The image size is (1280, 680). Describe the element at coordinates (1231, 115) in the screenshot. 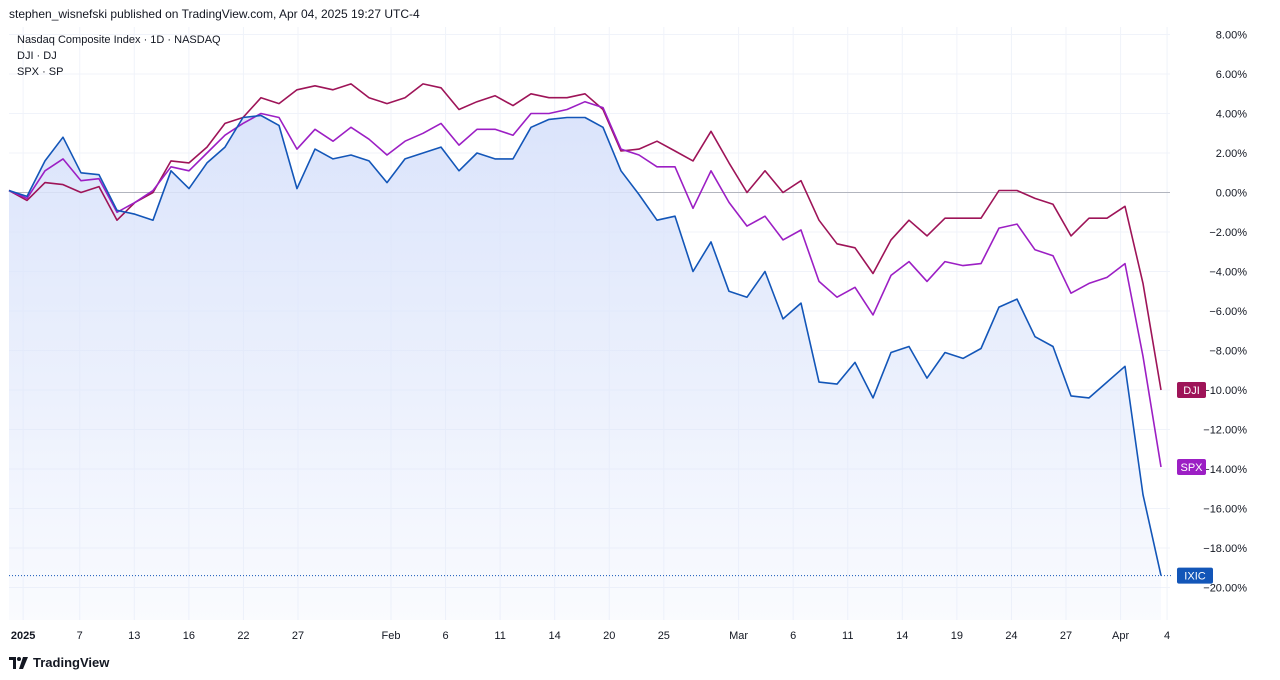

I see `y-tick-label: 4.00%` at that location.